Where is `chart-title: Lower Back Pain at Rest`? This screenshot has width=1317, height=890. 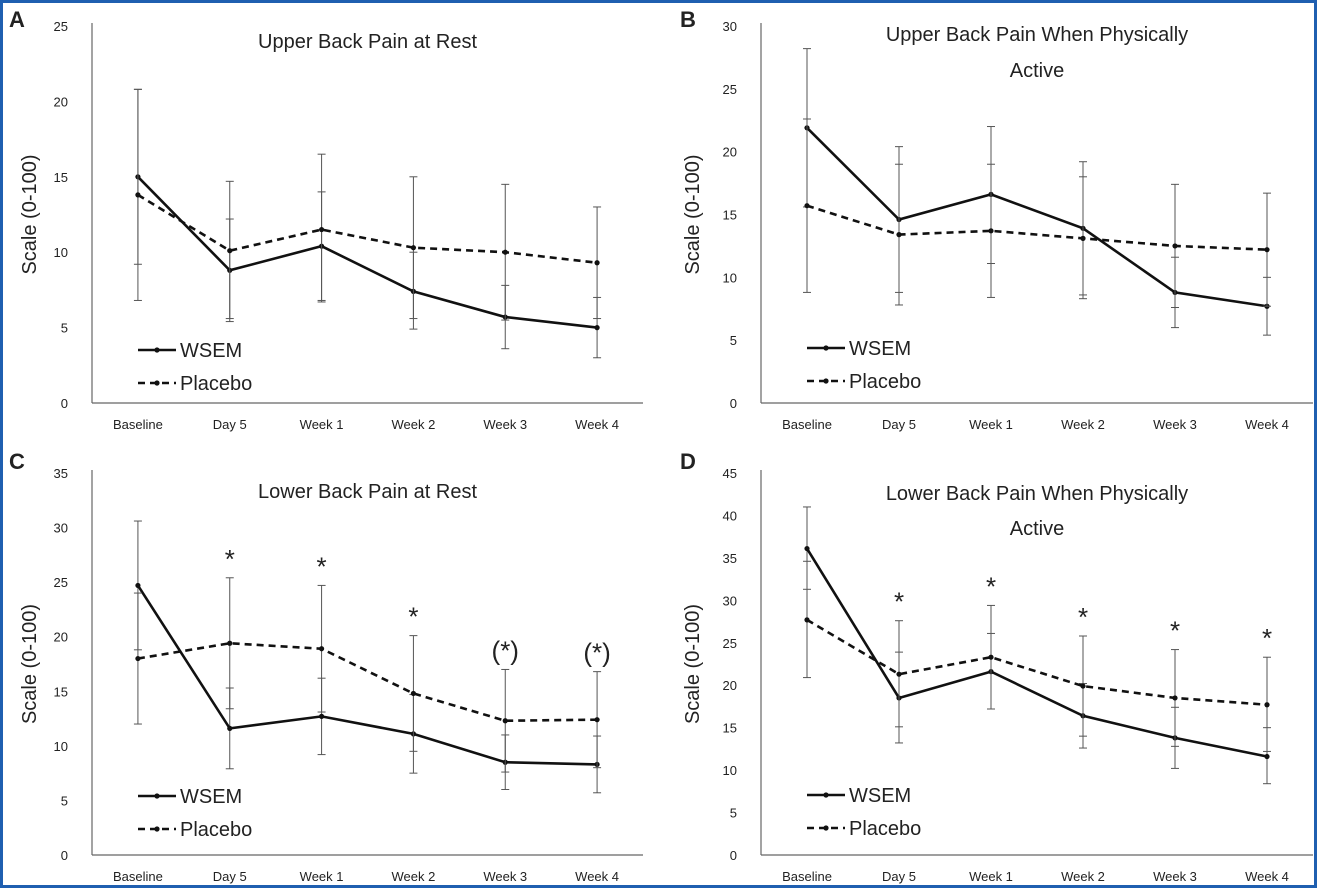 chart-title: Lower Back Pain at Rest is located at coordinates (367, 492).